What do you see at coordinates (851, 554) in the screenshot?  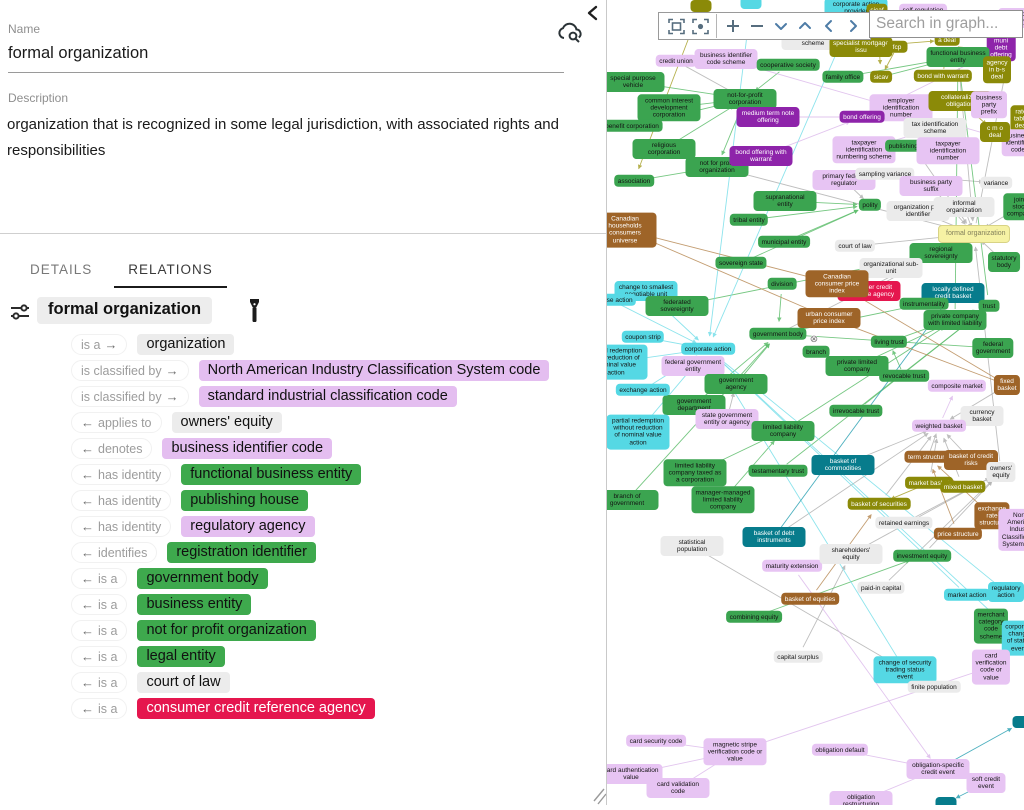 I see `graph-node: shareholders' equity` at bounding box center [851, 554].